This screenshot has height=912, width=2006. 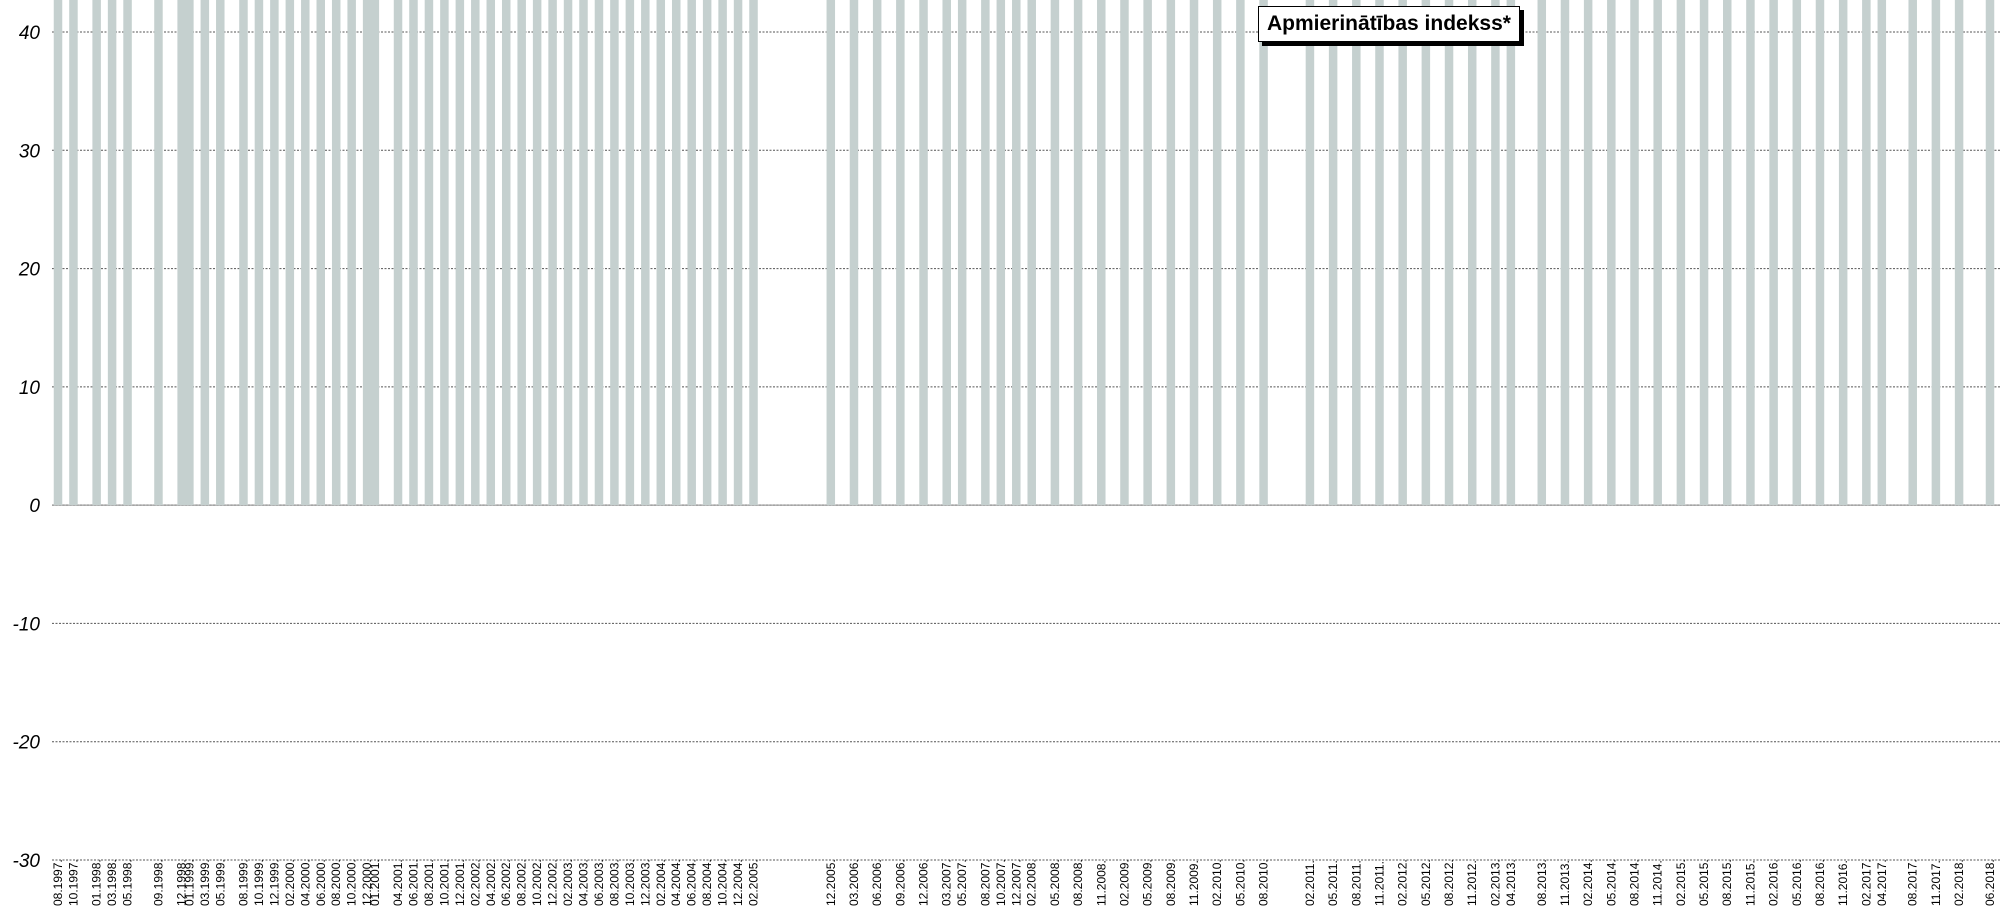 I want to click on x-tick-label: 12.2002., so click(x=553, y=882).